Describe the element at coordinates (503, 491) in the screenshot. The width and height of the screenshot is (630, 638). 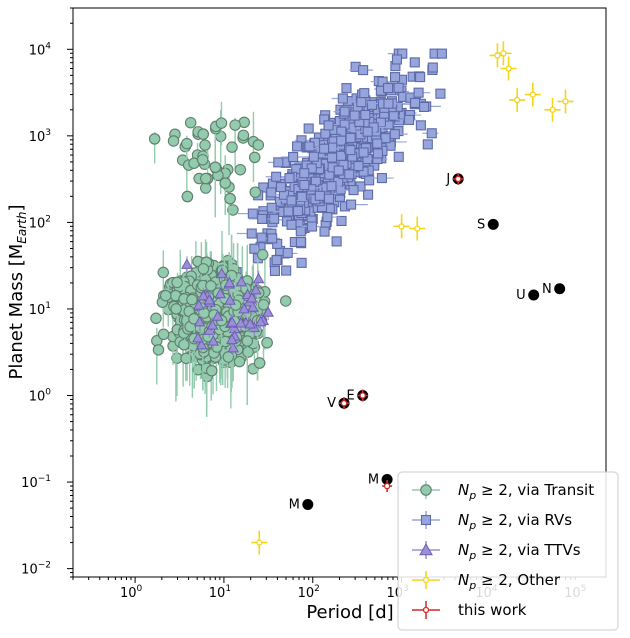
I see `legend-entry: Np ≥ 2, via Transit` at that location.